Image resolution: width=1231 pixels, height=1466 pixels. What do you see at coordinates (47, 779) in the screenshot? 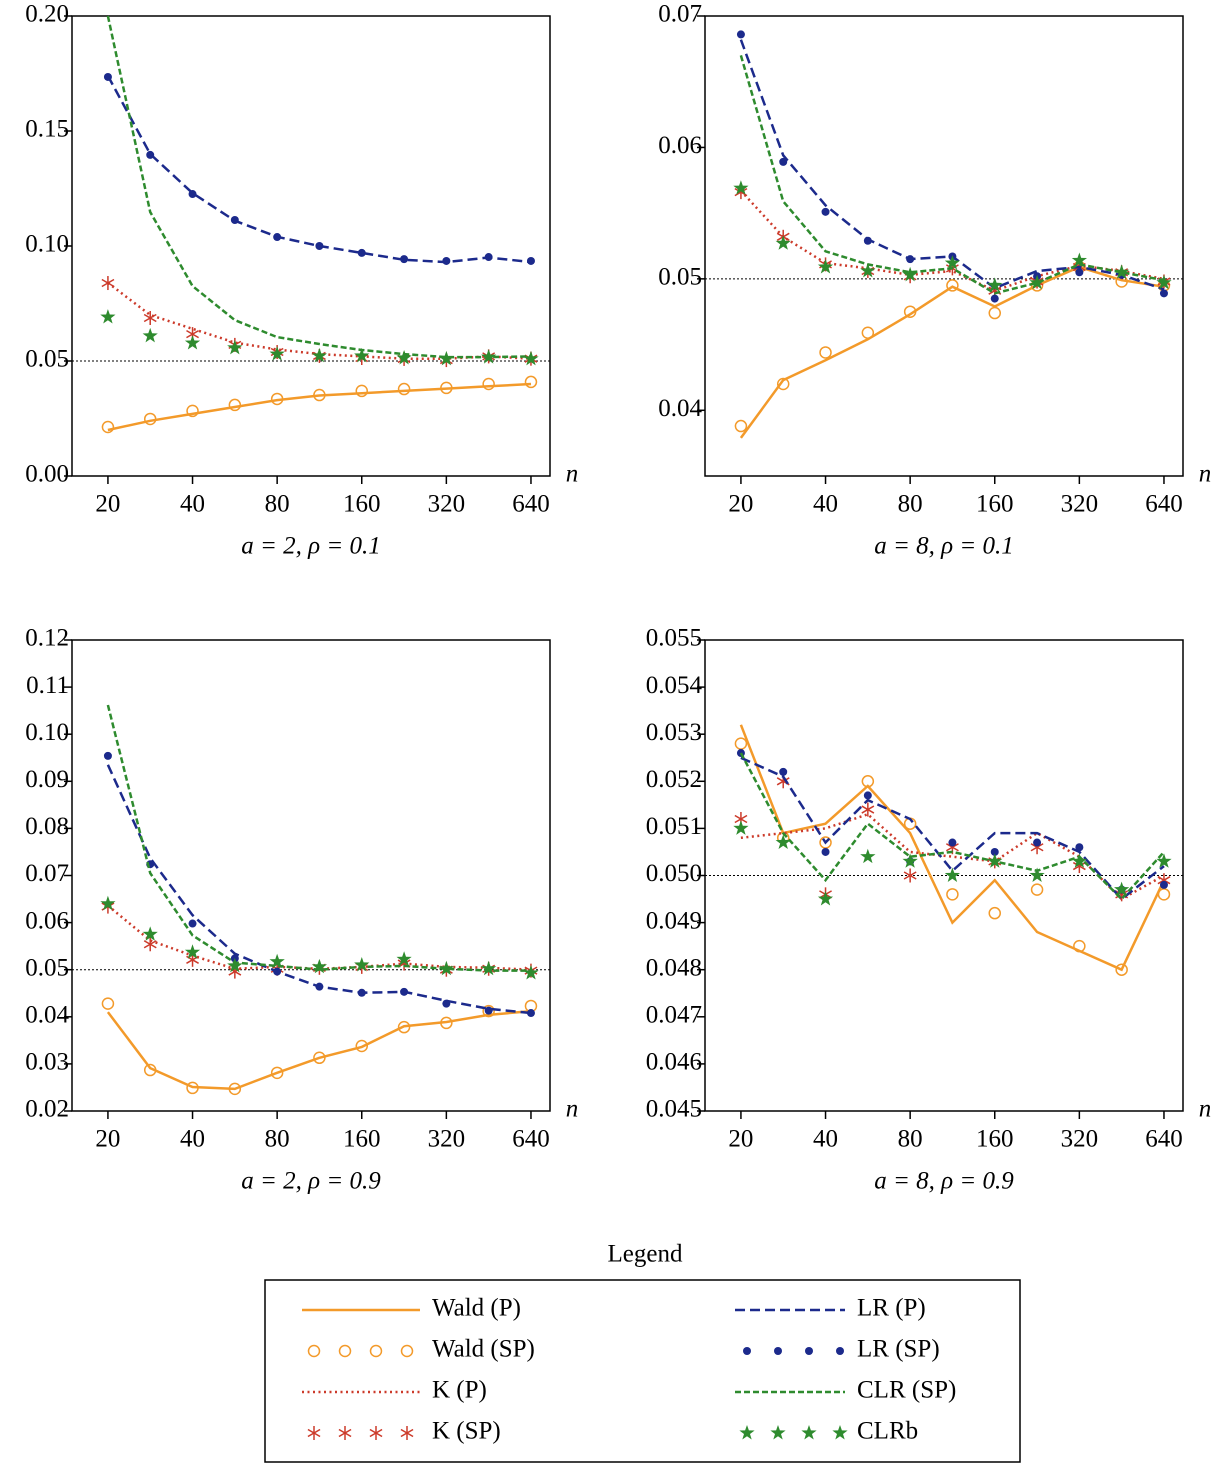
I see `y-tick-label: 0.09` at bounding box center [47, 779].